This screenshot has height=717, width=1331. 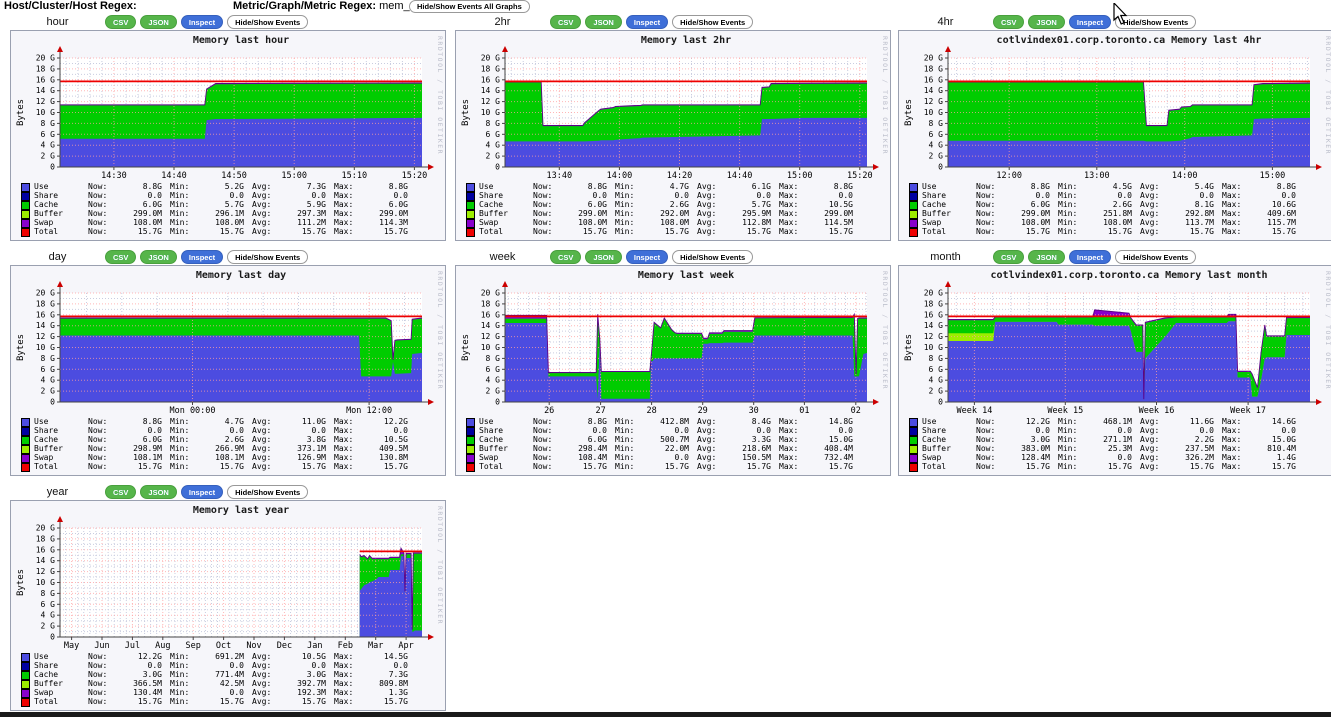 What do you see at coordinates (1281, 223) in the screenshot?
I see `legend-stat-value: 115.7M` at bounding box center [1281, 223].